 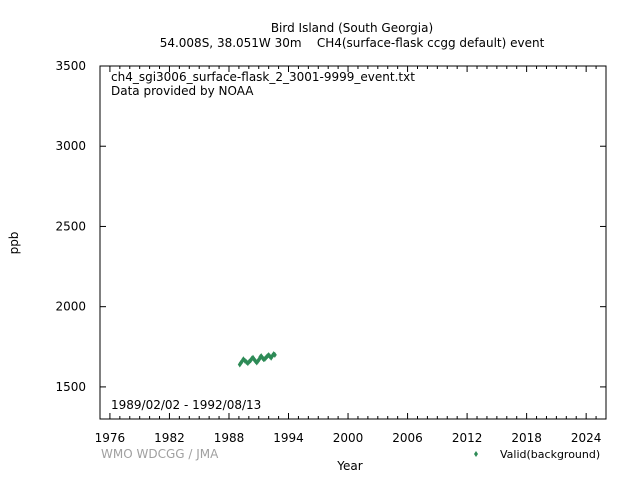 What do you see at coordinates (349, 466) in the screenshot?
I see `x-axis-label: Year` at bounding box center [349, 466].